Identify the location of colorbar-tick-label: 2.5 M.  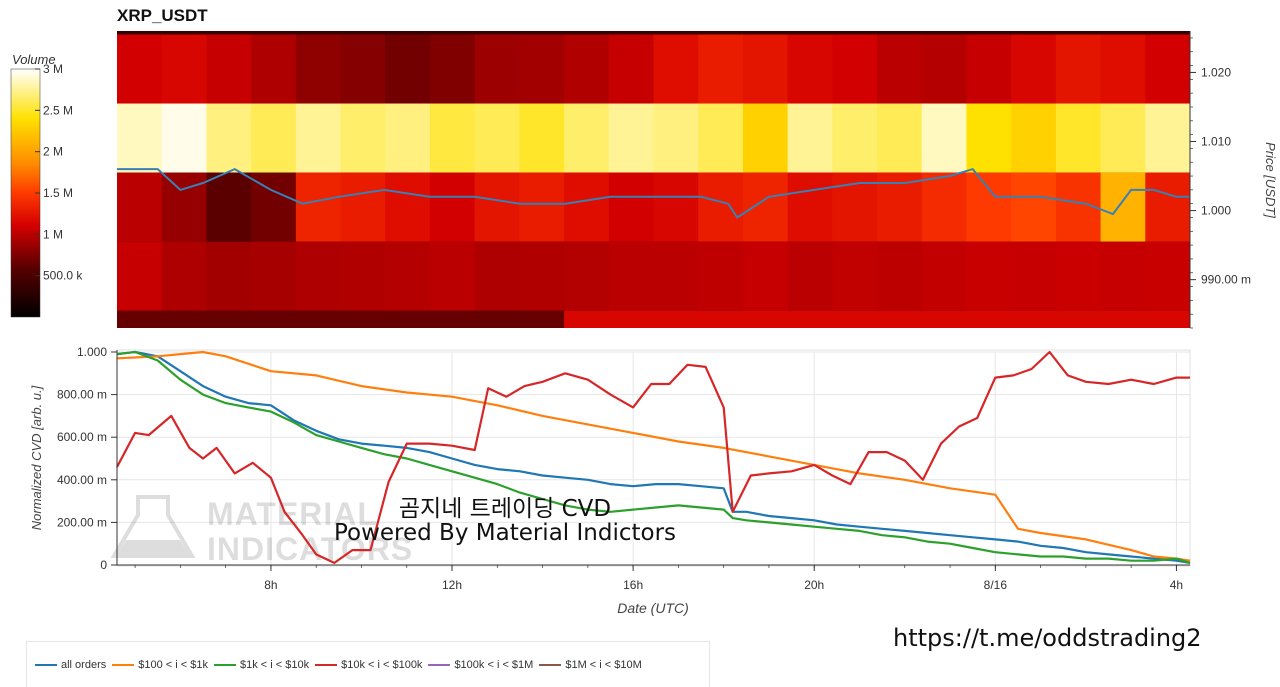
(58, 110).